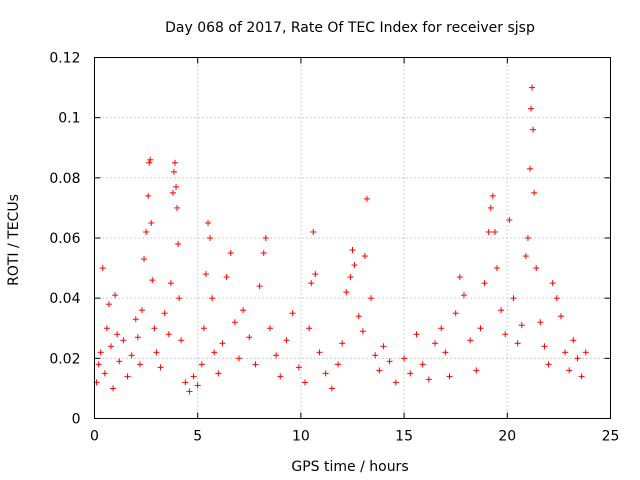  Describe the element at coordinates (507, 437) in the screenshot. I see `x-tick-label: 20` at that location.